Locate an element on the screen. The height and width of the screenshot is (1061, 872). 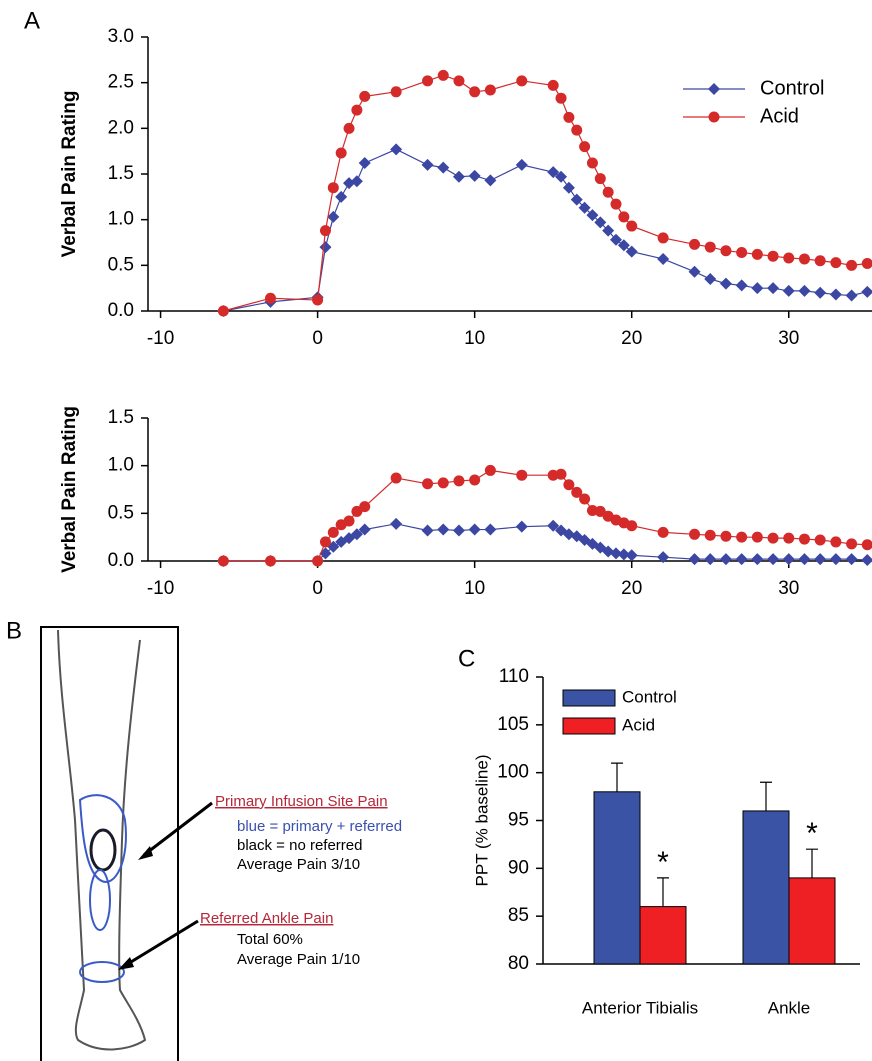
frame is located at coordinates (109, 843).